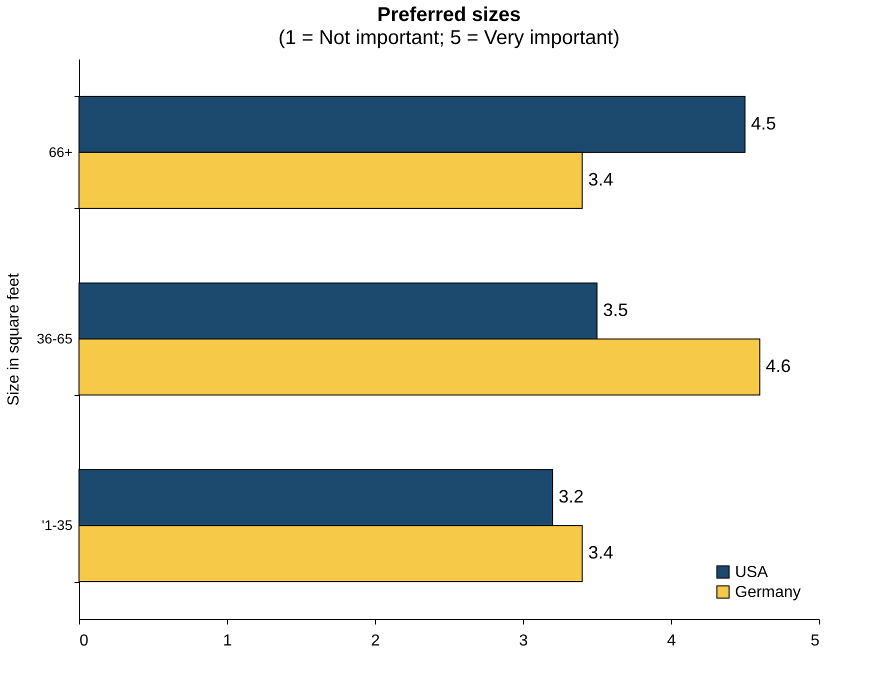 This screenshot has width=877, height=695. What do you see at coordinates (57, 525) in the screenshot?
I see `y-tick-label: '1-35` at bounding box center [57, 525].